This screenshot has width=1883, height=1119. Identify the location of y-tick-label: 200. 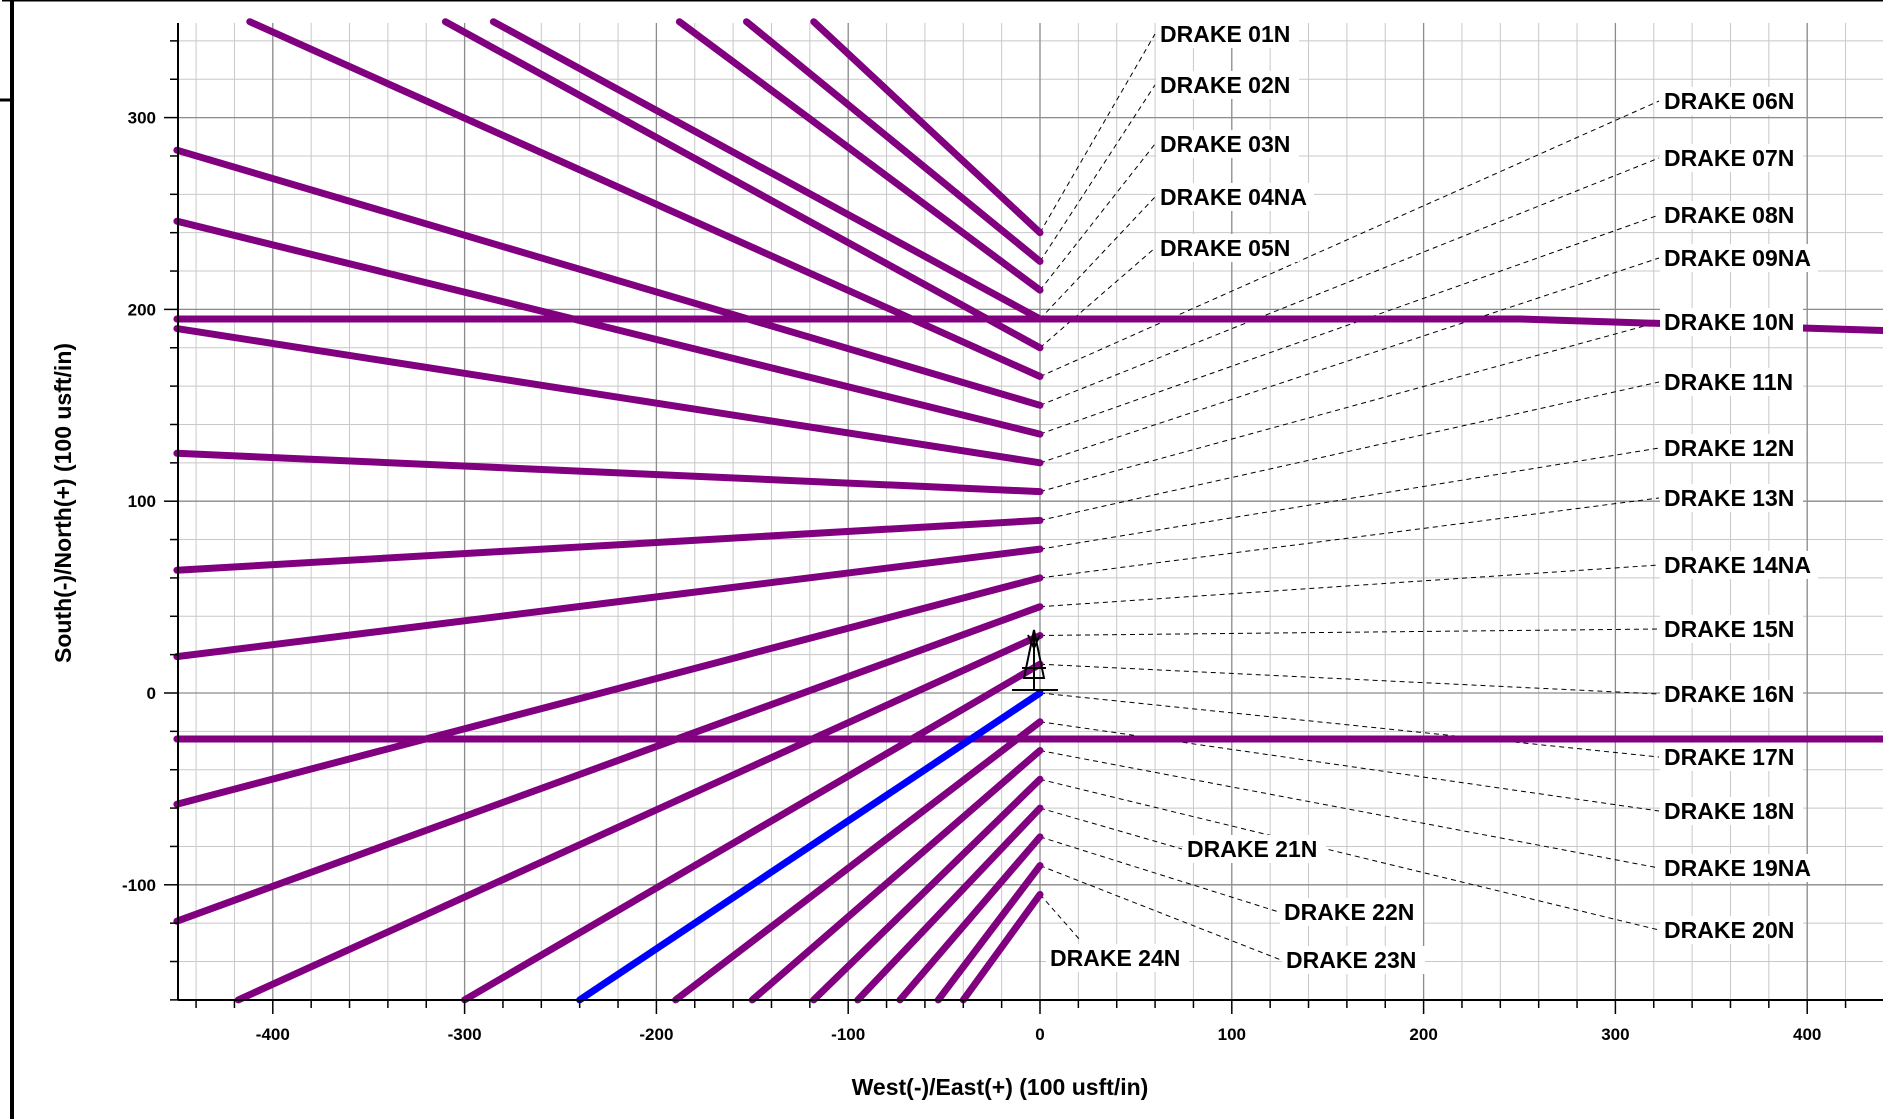
(142, 309).